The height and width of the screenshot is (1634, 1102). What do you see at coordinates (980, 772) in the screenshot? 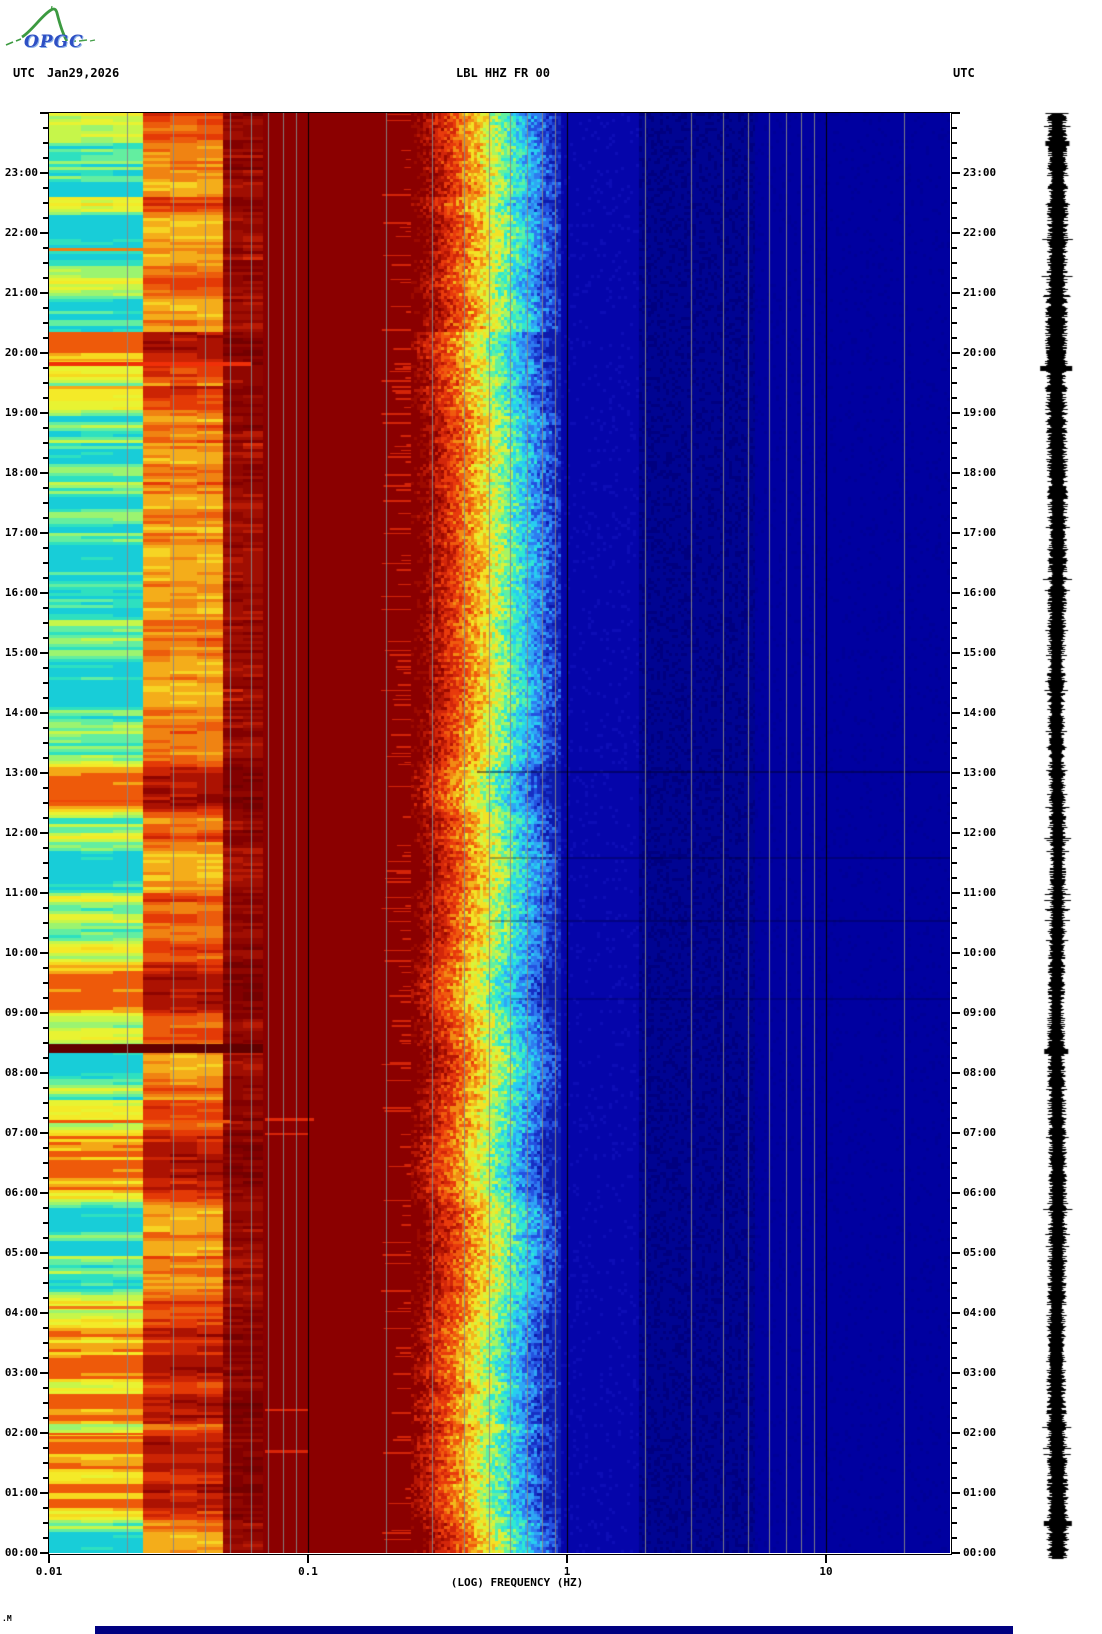
I see `time-label-right: 13:00` at bounding box center [980, 772].